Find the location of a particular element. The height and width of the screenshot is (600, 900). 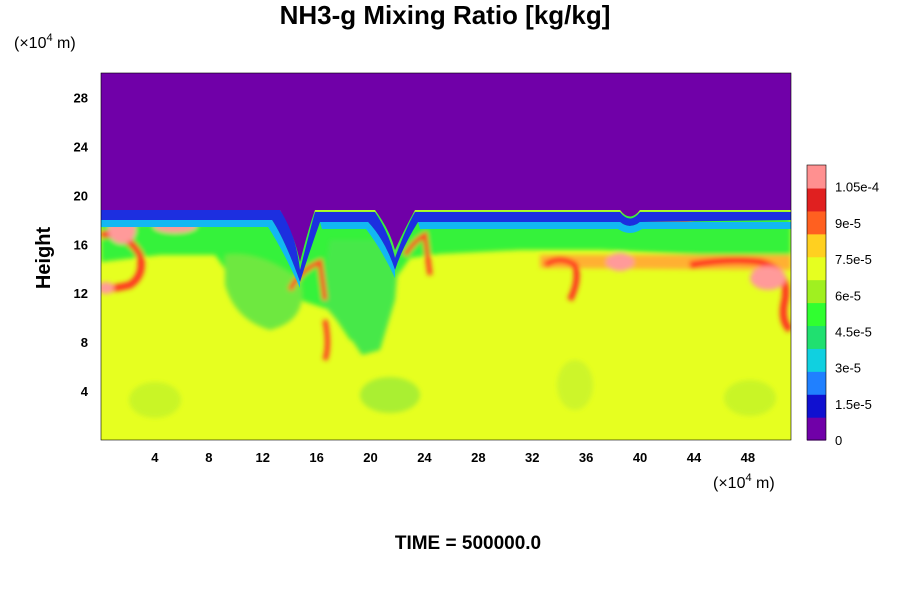

y-unit-exponent: 4 is located at coordinates (49, 38).